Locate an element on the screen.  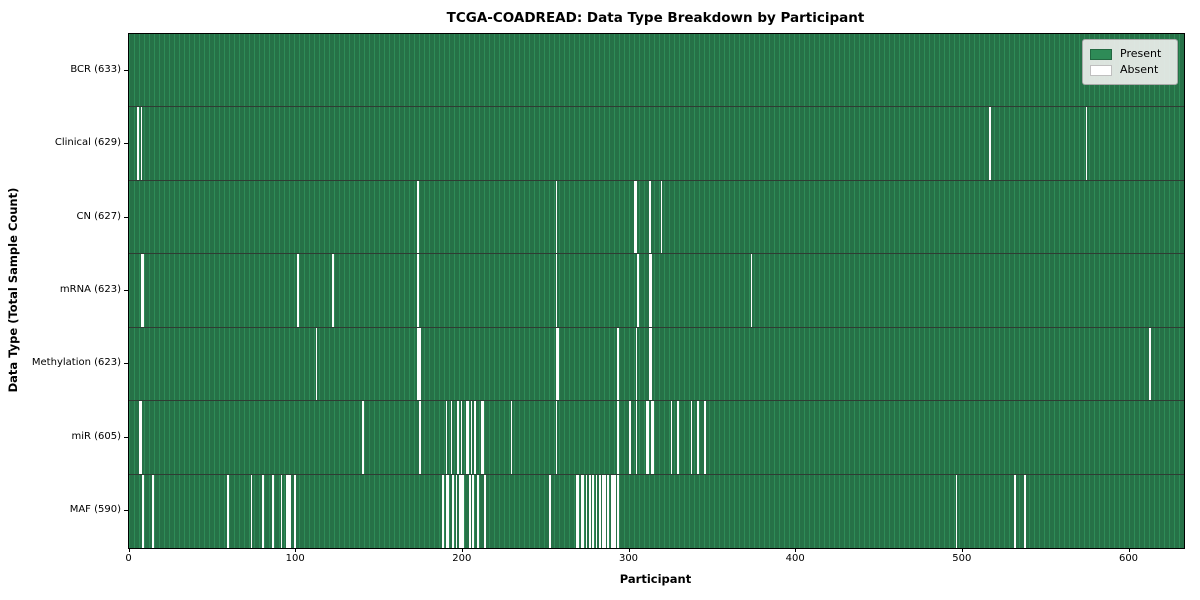
present-swatch is located at coordinates (1101, 54).